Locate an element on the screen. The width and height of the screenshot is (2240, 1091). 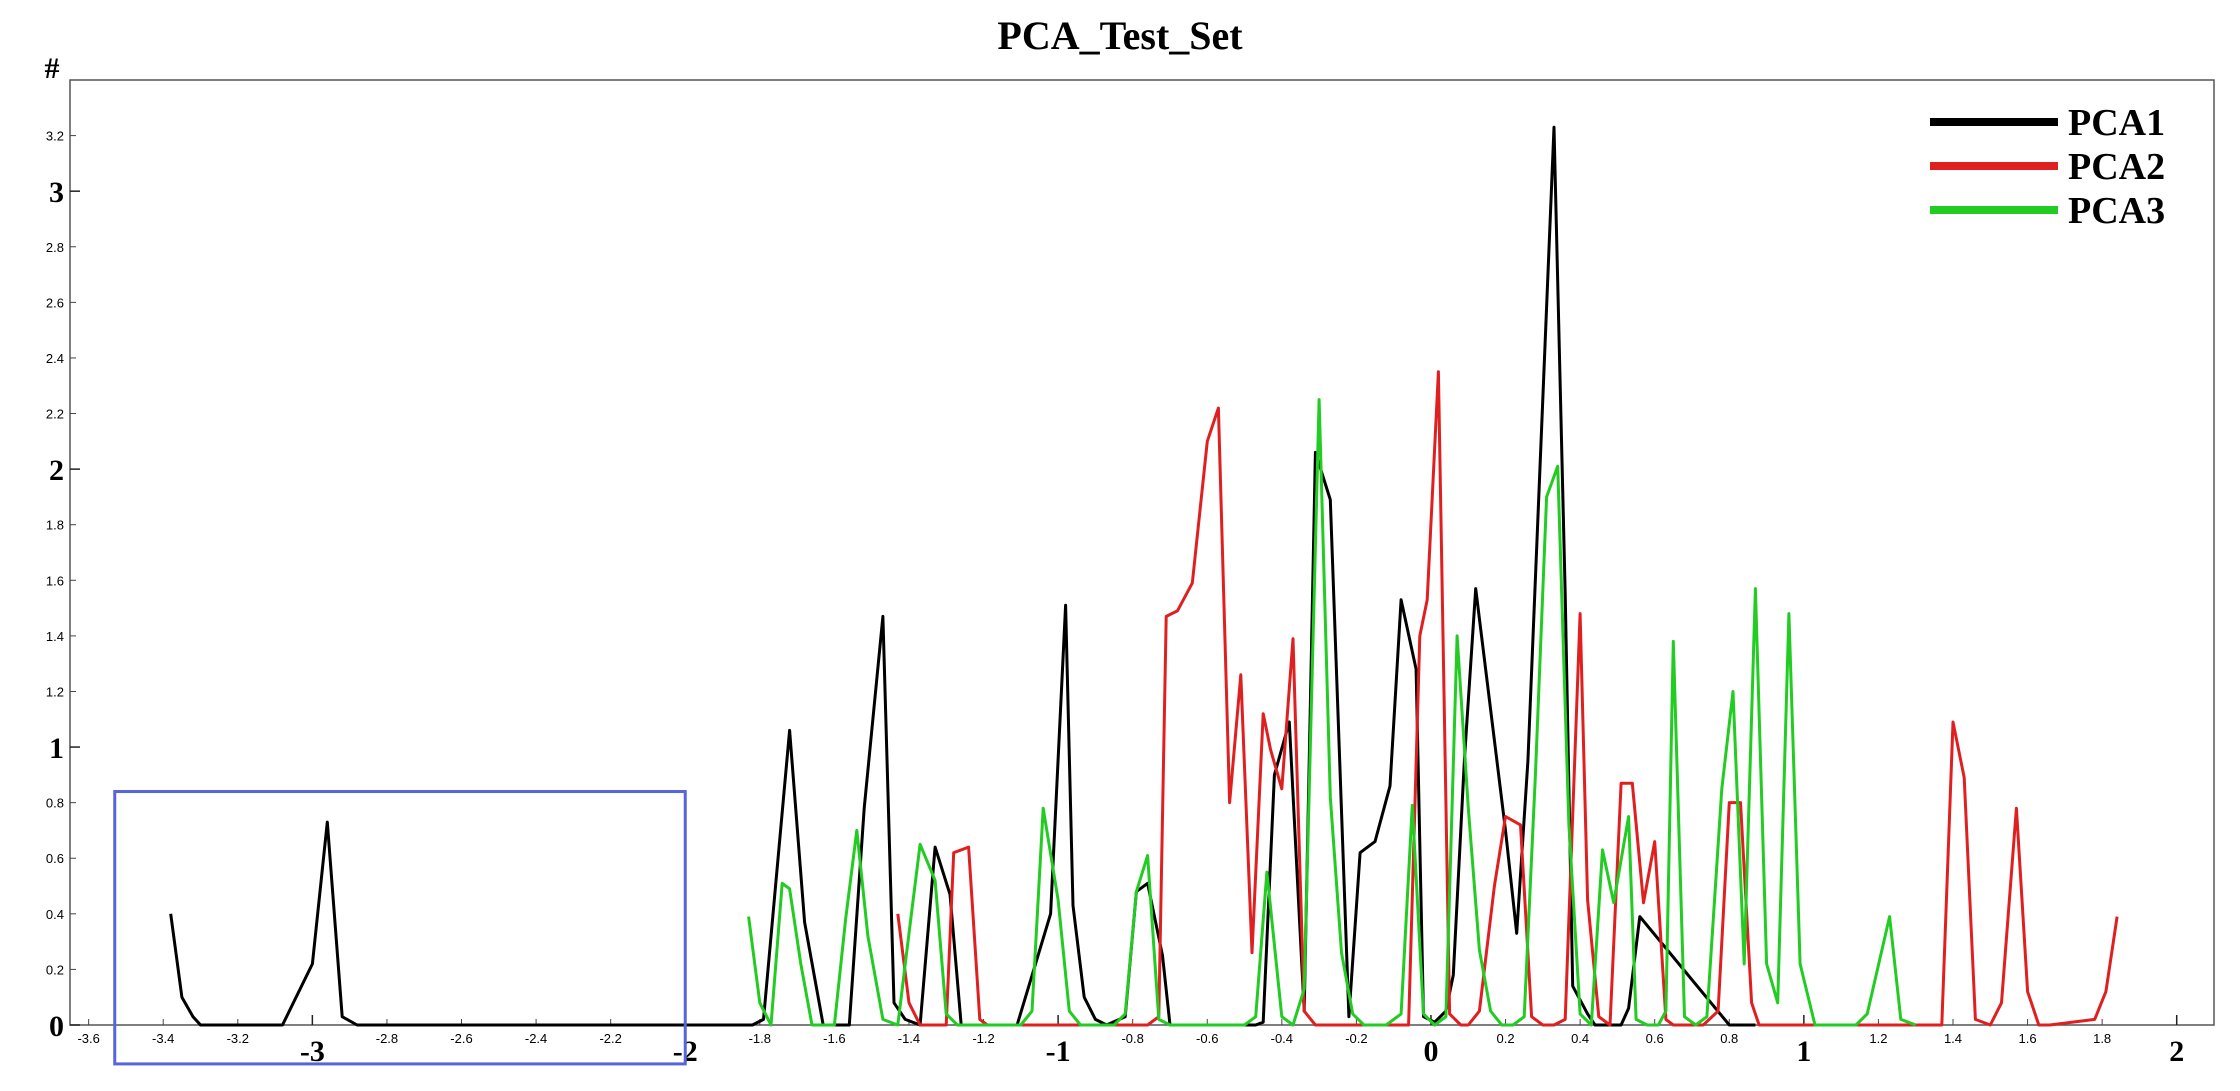
x-minor-tick-label: 0.2 is located at coordinates (1506, 1038).